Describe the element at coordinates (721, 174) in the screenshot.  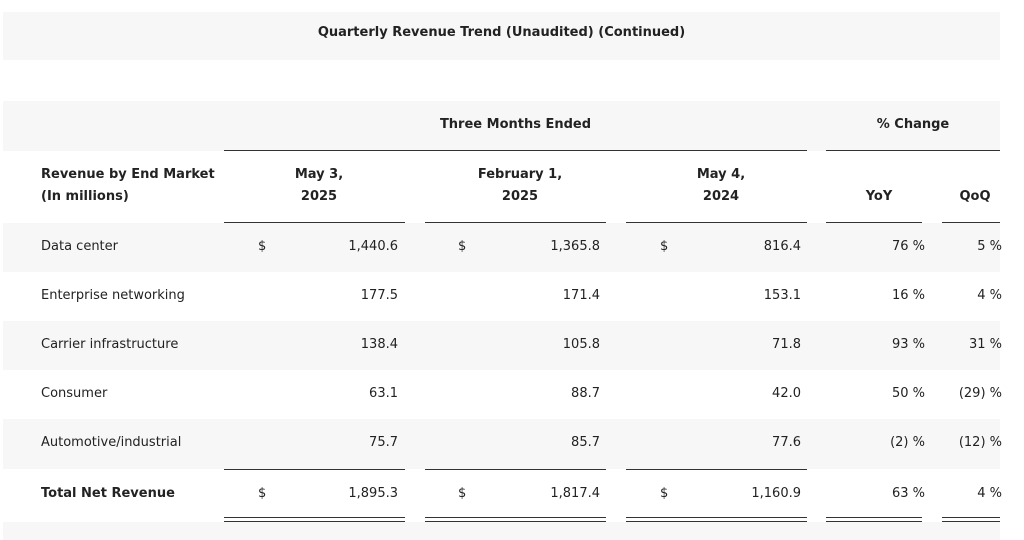
I see `column-header-line1: May 4,` at that location.